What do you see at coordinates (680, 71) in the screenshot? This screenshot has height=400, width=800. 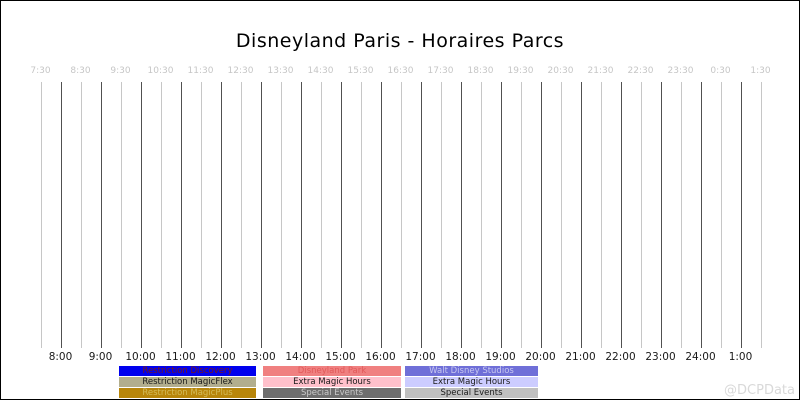 I see `top-axis-tick: 23:30` at bounding box center [680, 71].